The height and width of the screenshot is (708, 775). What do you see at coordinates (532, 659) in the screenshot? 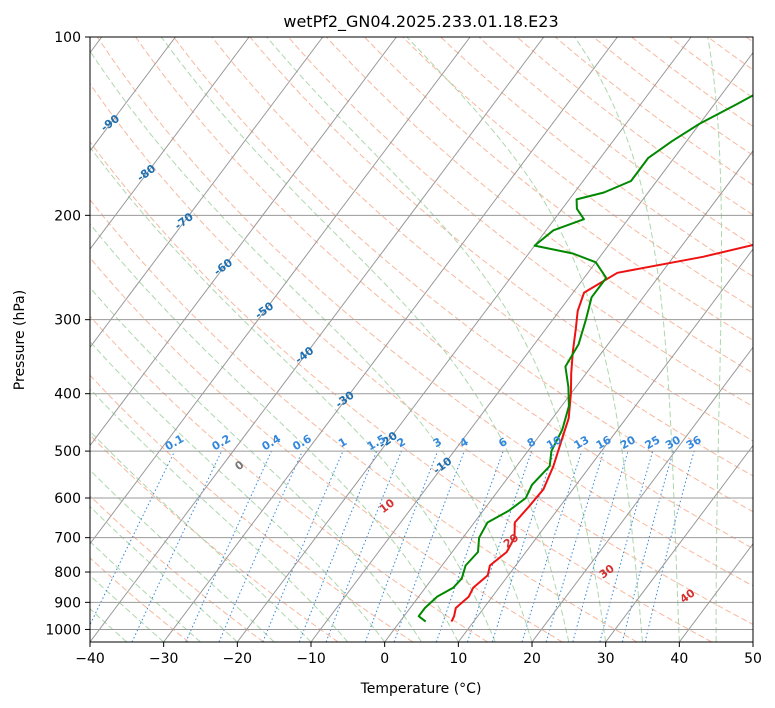
I see `x-tick-label: 20` at bounding box center [532, 659].